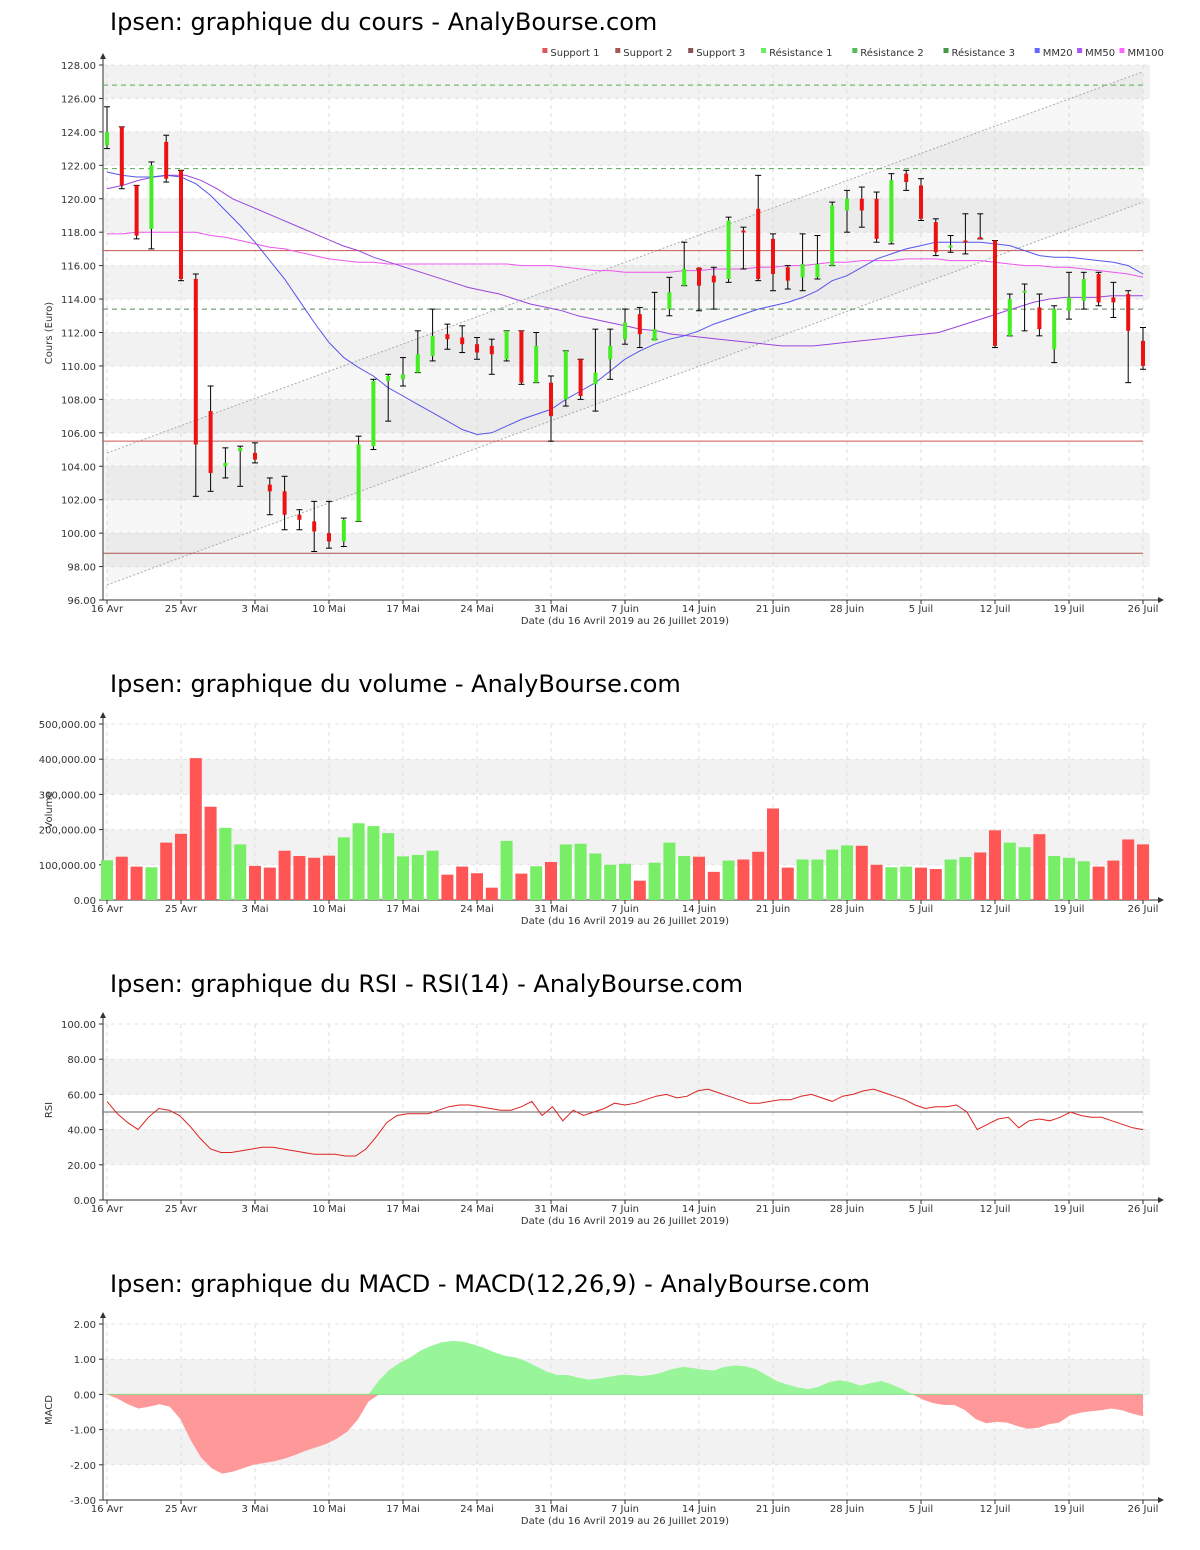 The image size is (1200, 1550). What do you see at coordinates (81, 1166) in the screenshot?
I see `rsi-ytick-label: 20.00` at bounding box center [81, 1166].